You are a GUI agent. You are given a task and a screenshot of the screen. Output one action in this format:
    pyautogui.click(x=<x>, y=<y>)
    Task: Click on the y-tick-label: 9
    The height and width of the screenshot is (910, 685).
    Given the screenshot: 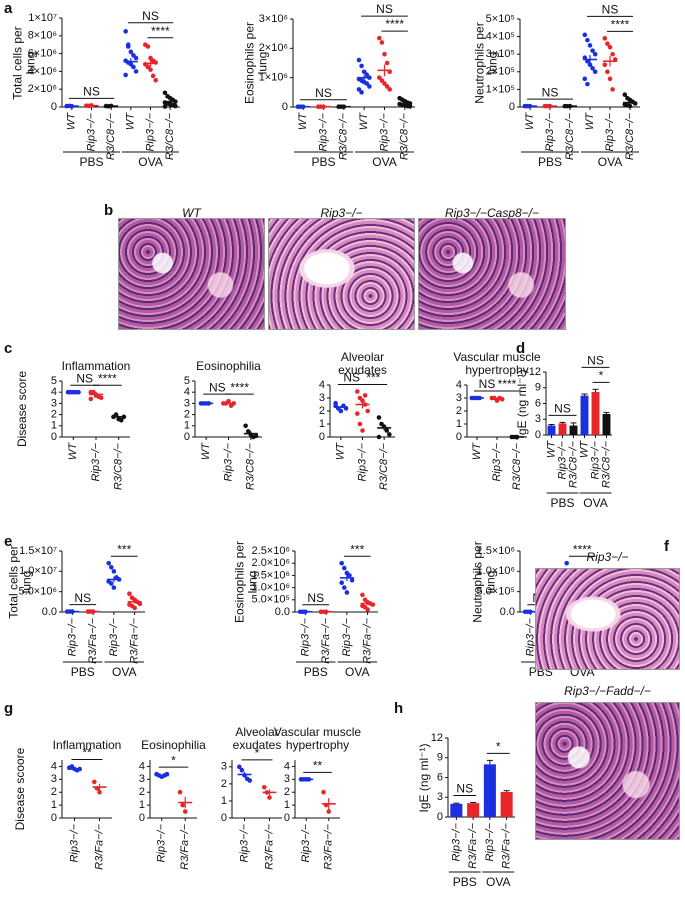 What is the action you would take?
    pyautogui.click(x=440, y=758)
    